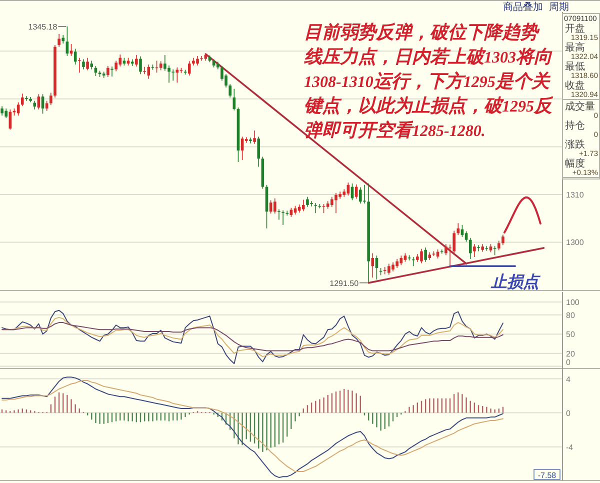 The image size is (600, 483). Describe the element at coordinates (516, 282) in the screenshot. I see `series-label: 止损点` at that location.